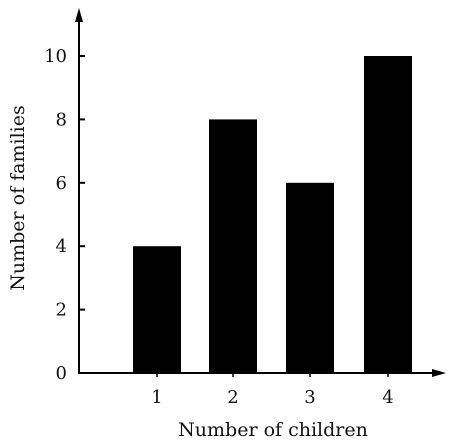 This screenshot has width=449, height=442. I want to click on x-axis-label: Number of children, so click(273, 430).